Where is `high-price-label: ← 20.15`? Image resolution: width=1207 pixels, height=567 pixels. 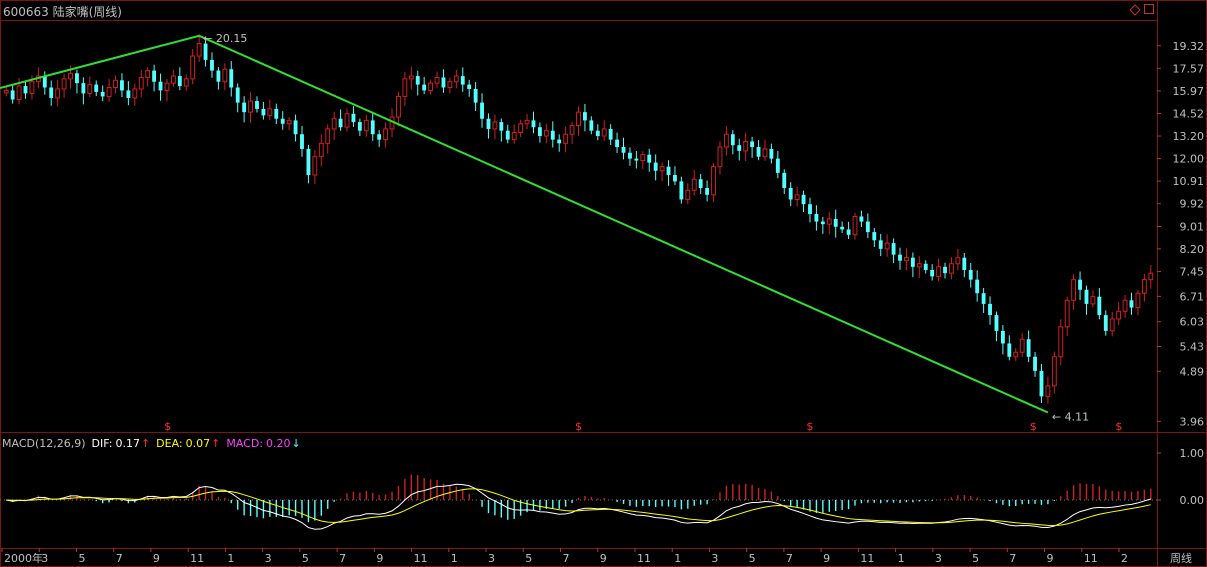
high-price-label: ← 20.15 is located at coordinates (225, 38).